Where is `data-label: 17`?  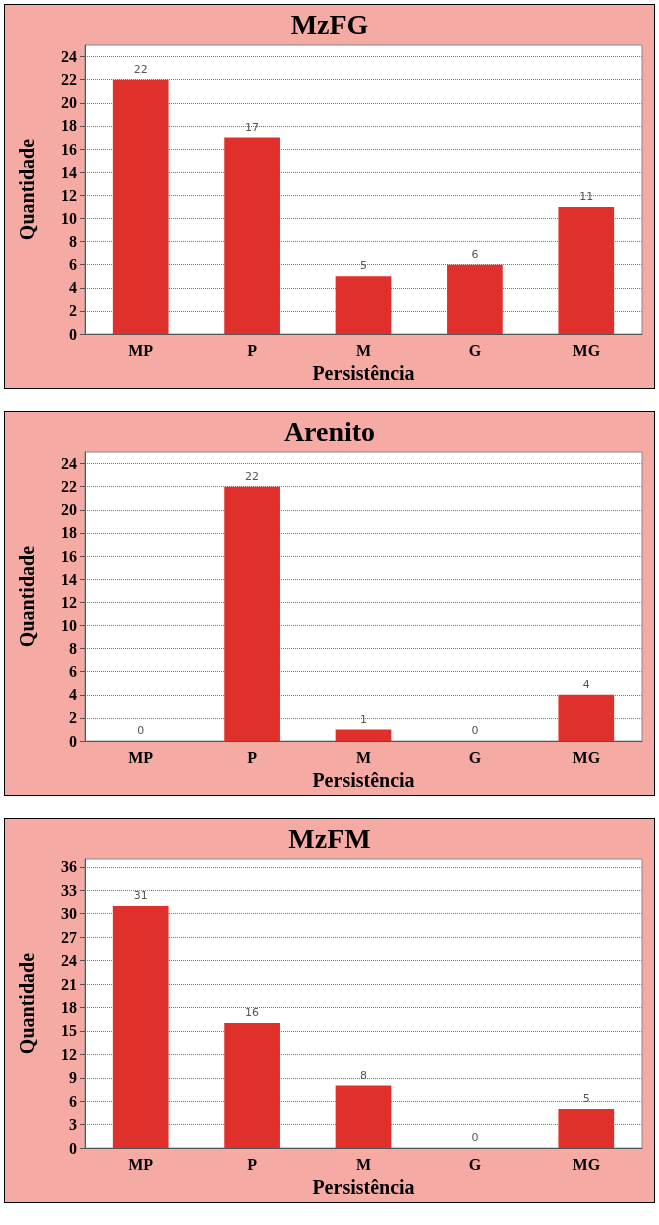
data-label: 17 is located at coordinates (252, 127).